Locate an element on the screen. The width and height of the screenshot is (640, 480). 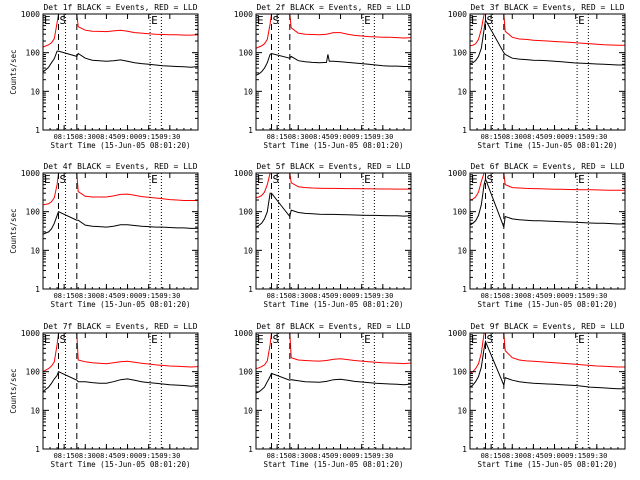
x-tick-label: 09:15 is located at coordinates (361, 296).